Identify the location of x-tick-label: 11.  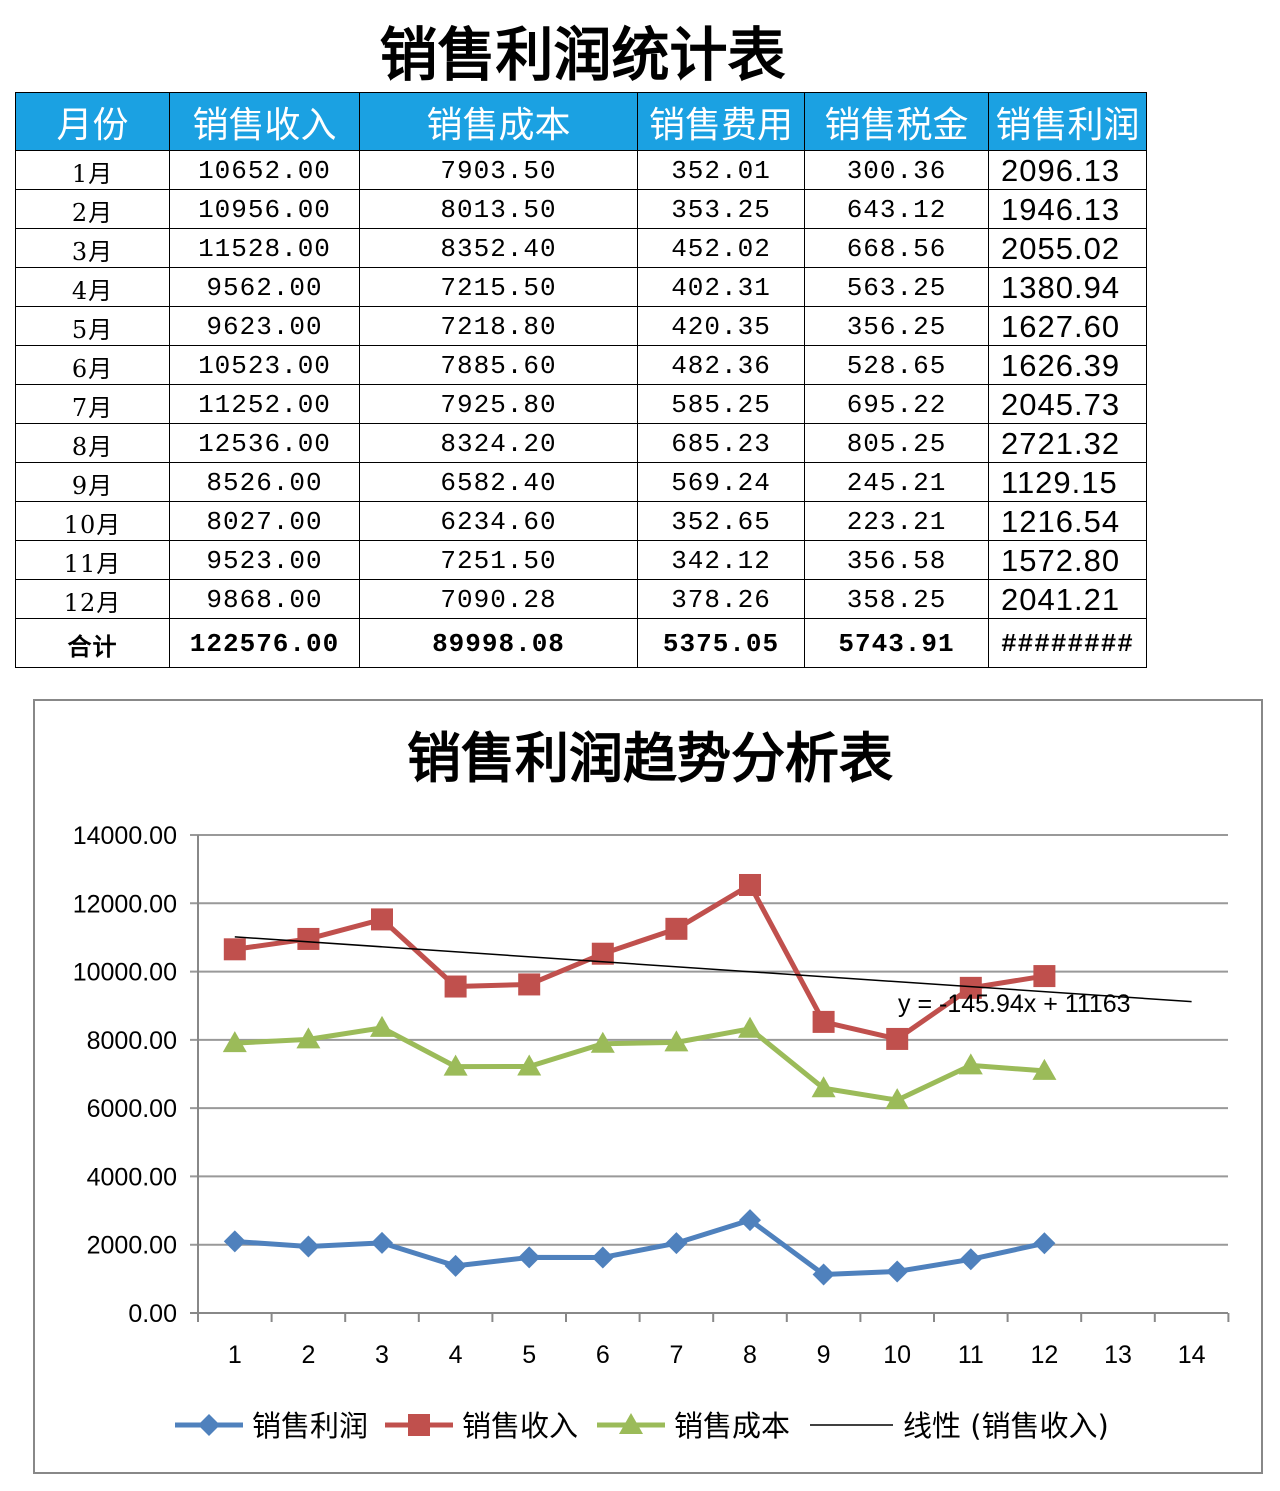
(971, 1355).